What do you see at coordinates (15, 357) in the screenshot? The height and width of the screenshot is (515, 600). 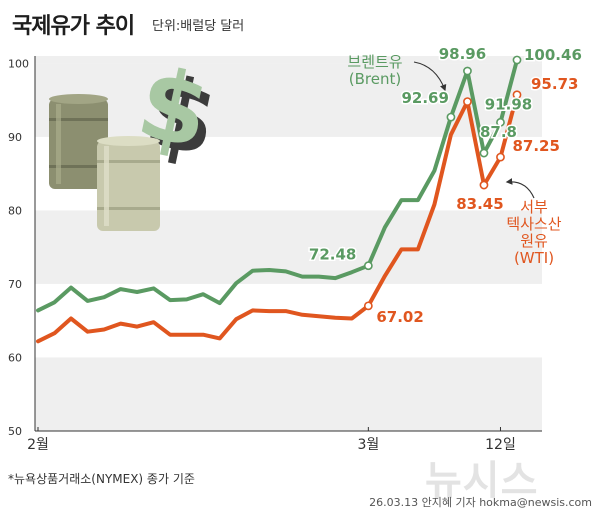 I see `y-tick-label: 60` at bounding box center [15, 357].